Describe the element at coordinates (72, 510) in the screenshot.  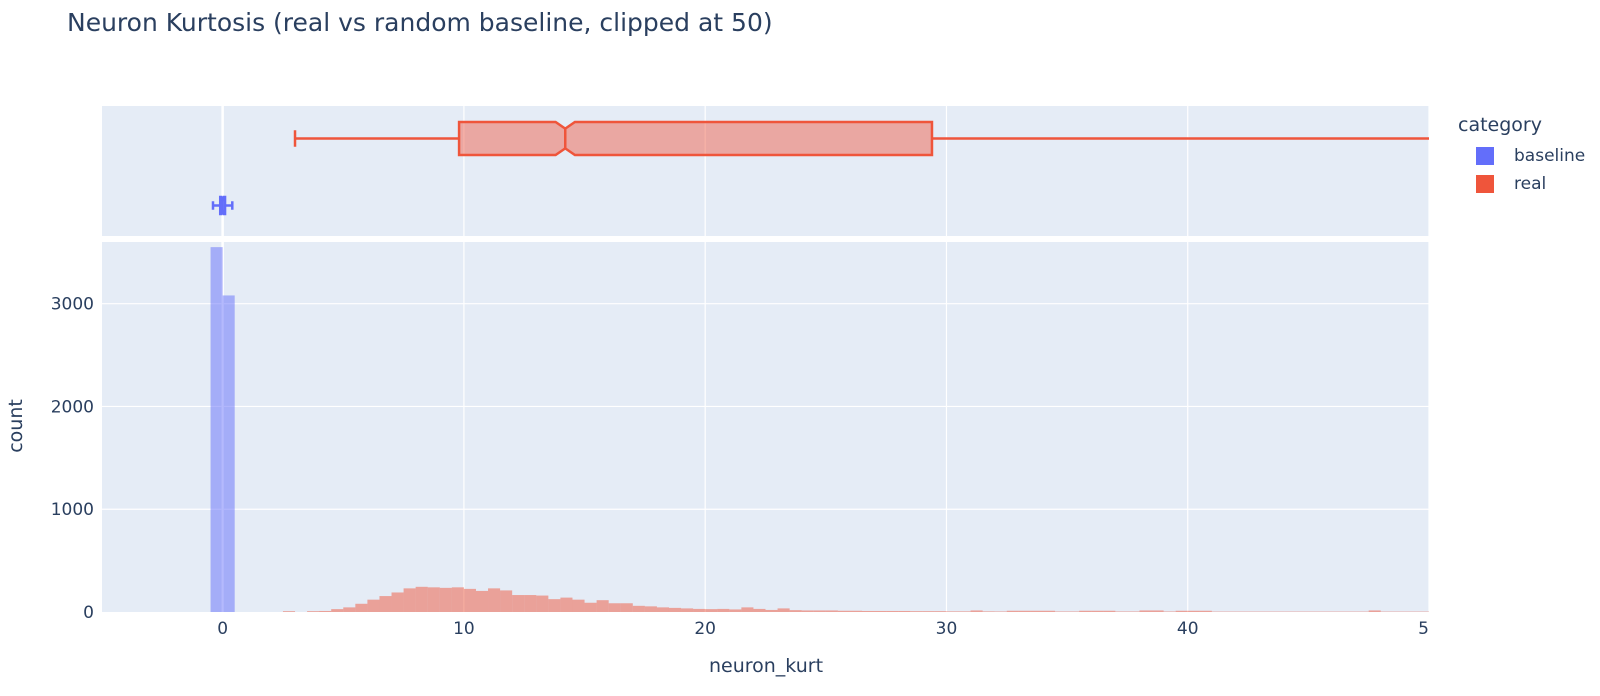
I see `y-tick-label: 1000` at that location.